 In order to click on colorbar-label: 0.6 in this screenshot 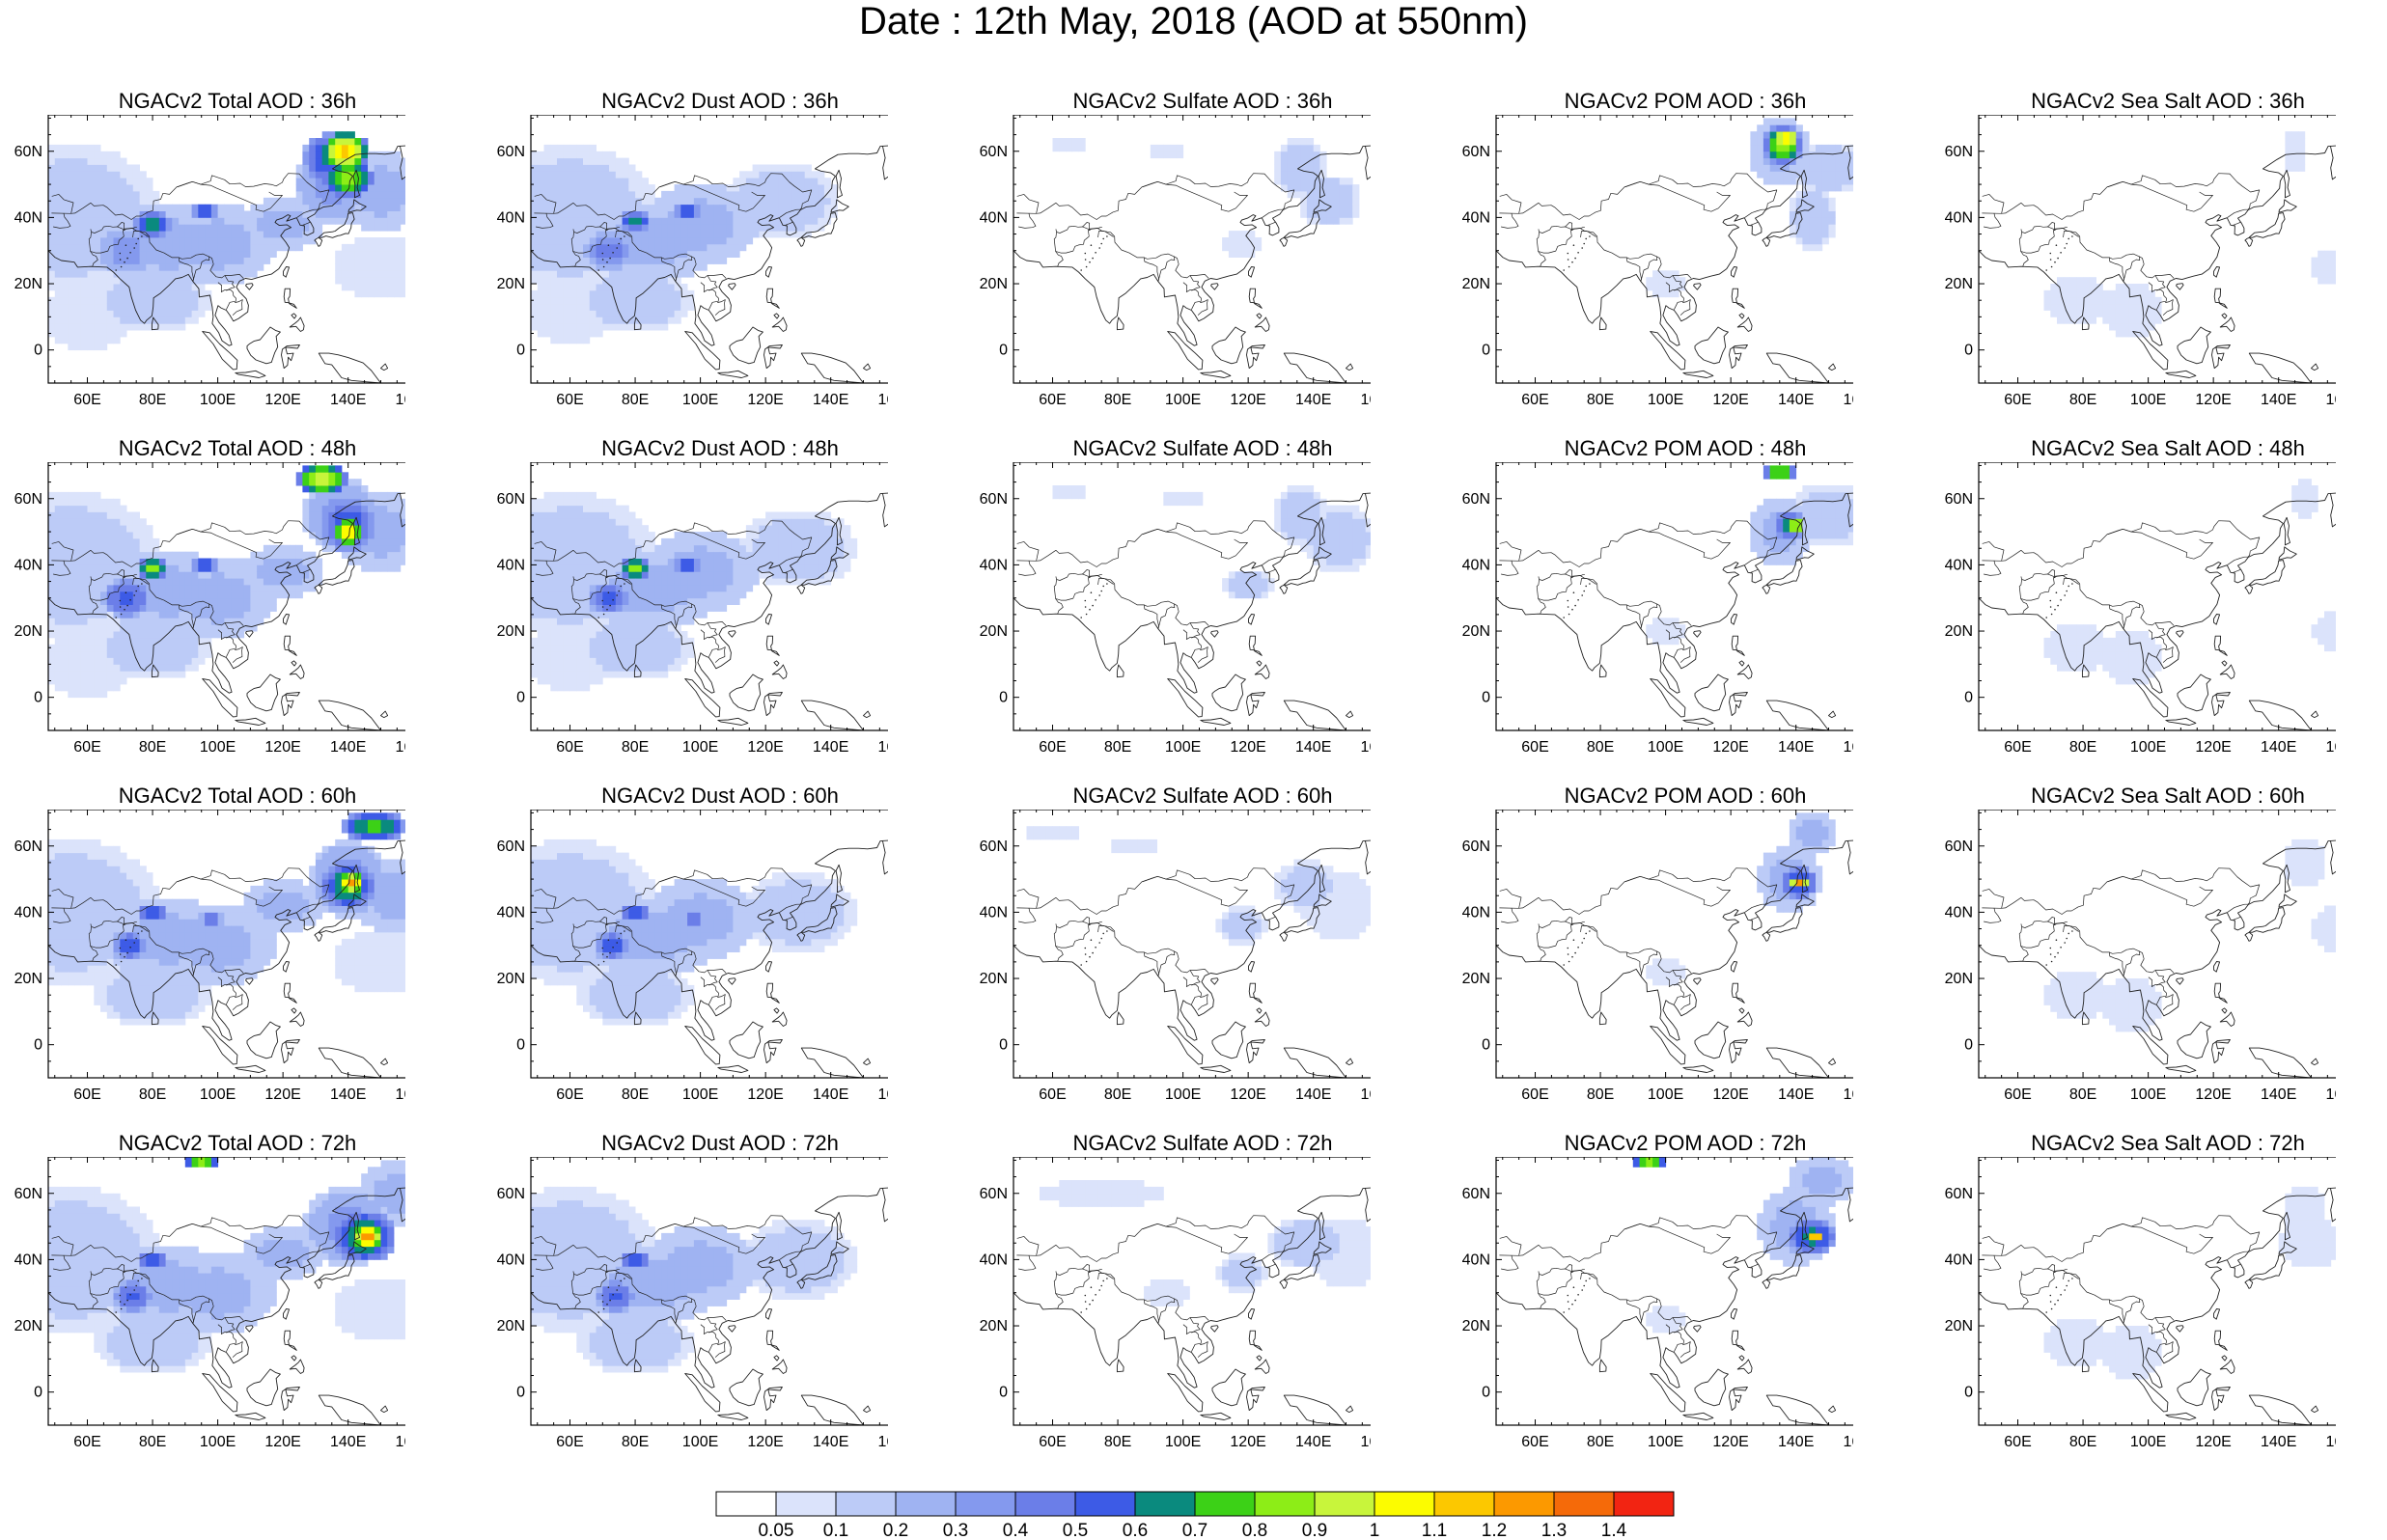, I will do `click(1135, 1530)`.